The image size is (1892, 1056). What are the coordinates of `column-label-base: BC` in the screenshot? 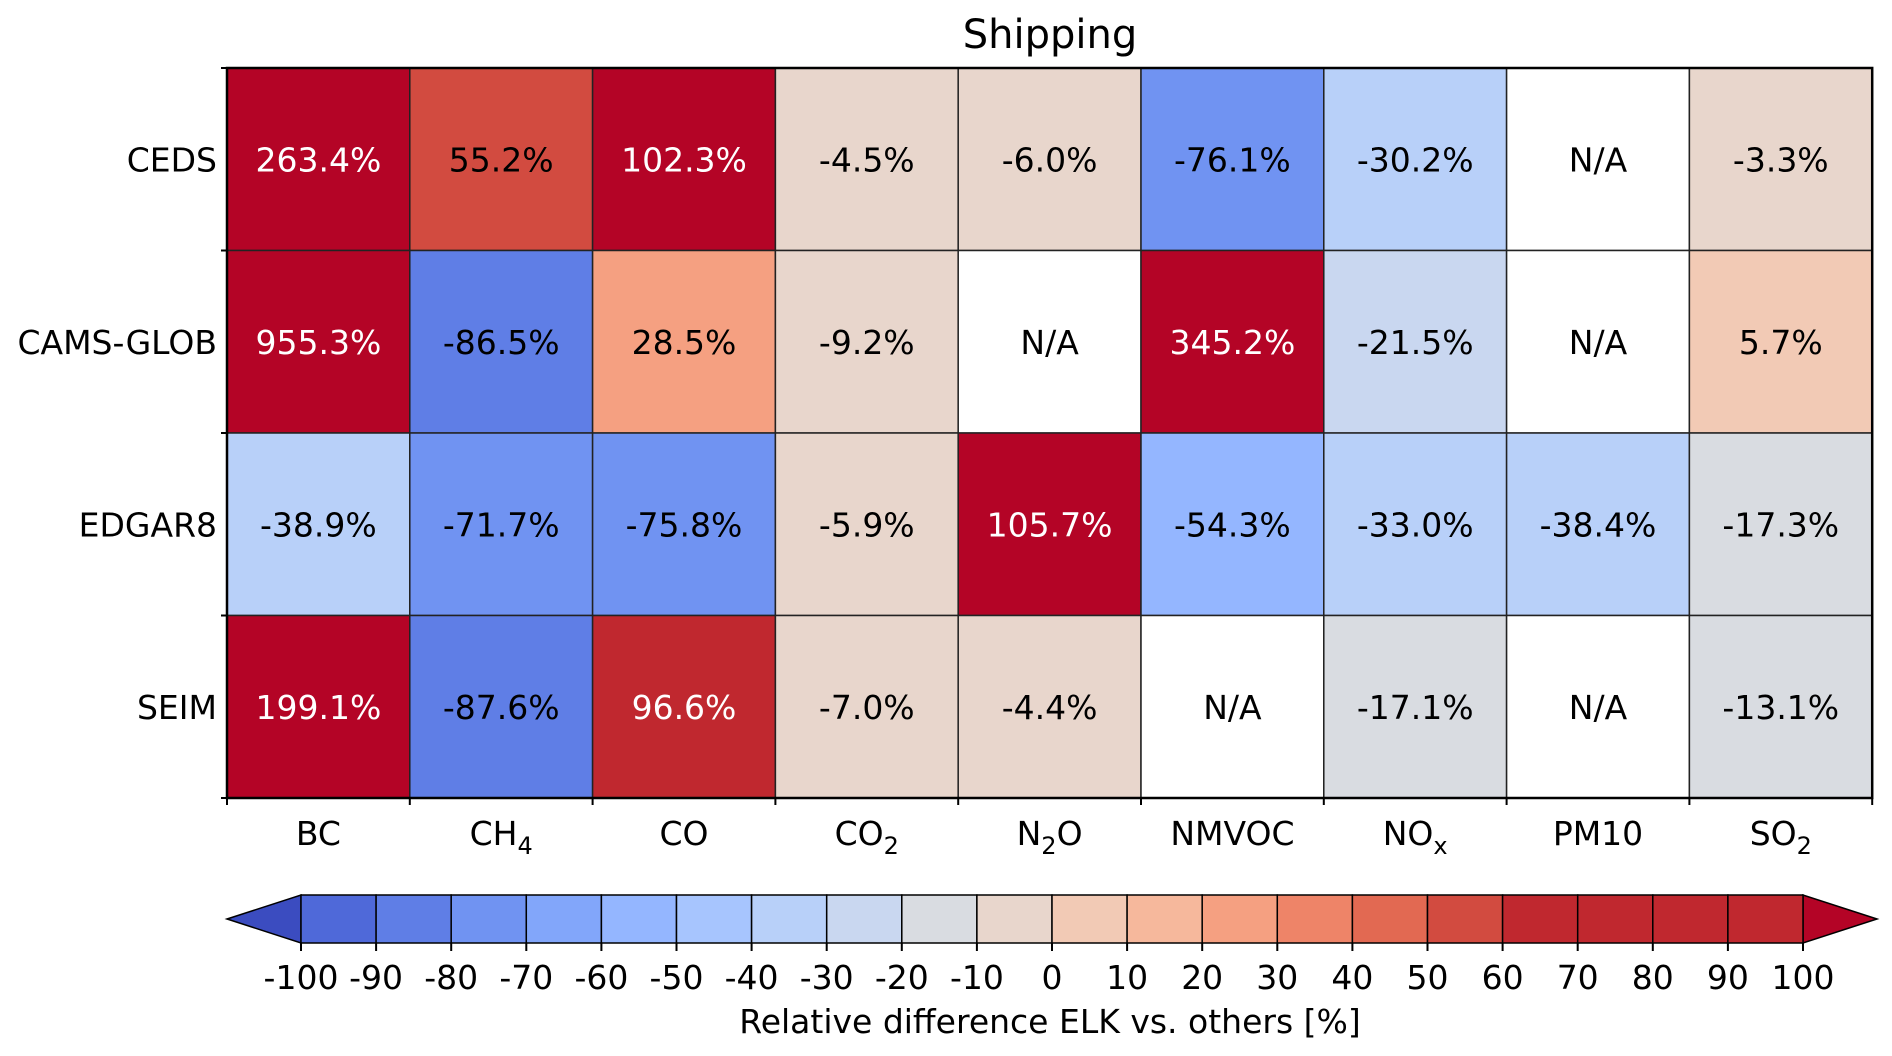 It's located at (318, 833).